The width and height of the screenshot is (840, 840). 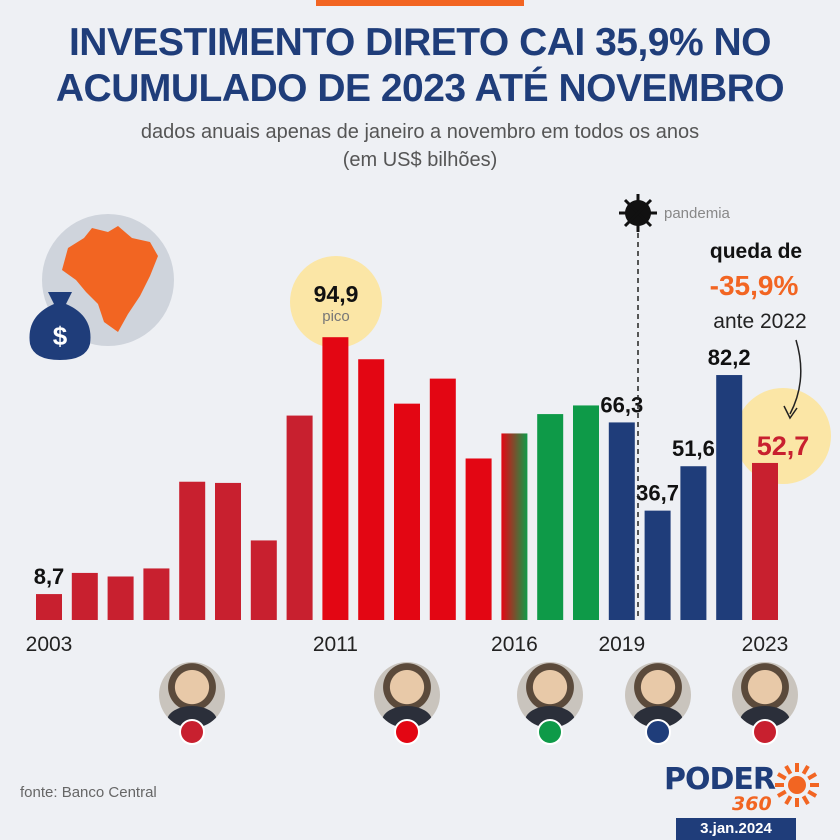 What do you see at coordinates (192, 550) in the screenshot?
I see `bar-2007` at bounding box center [192, 550].